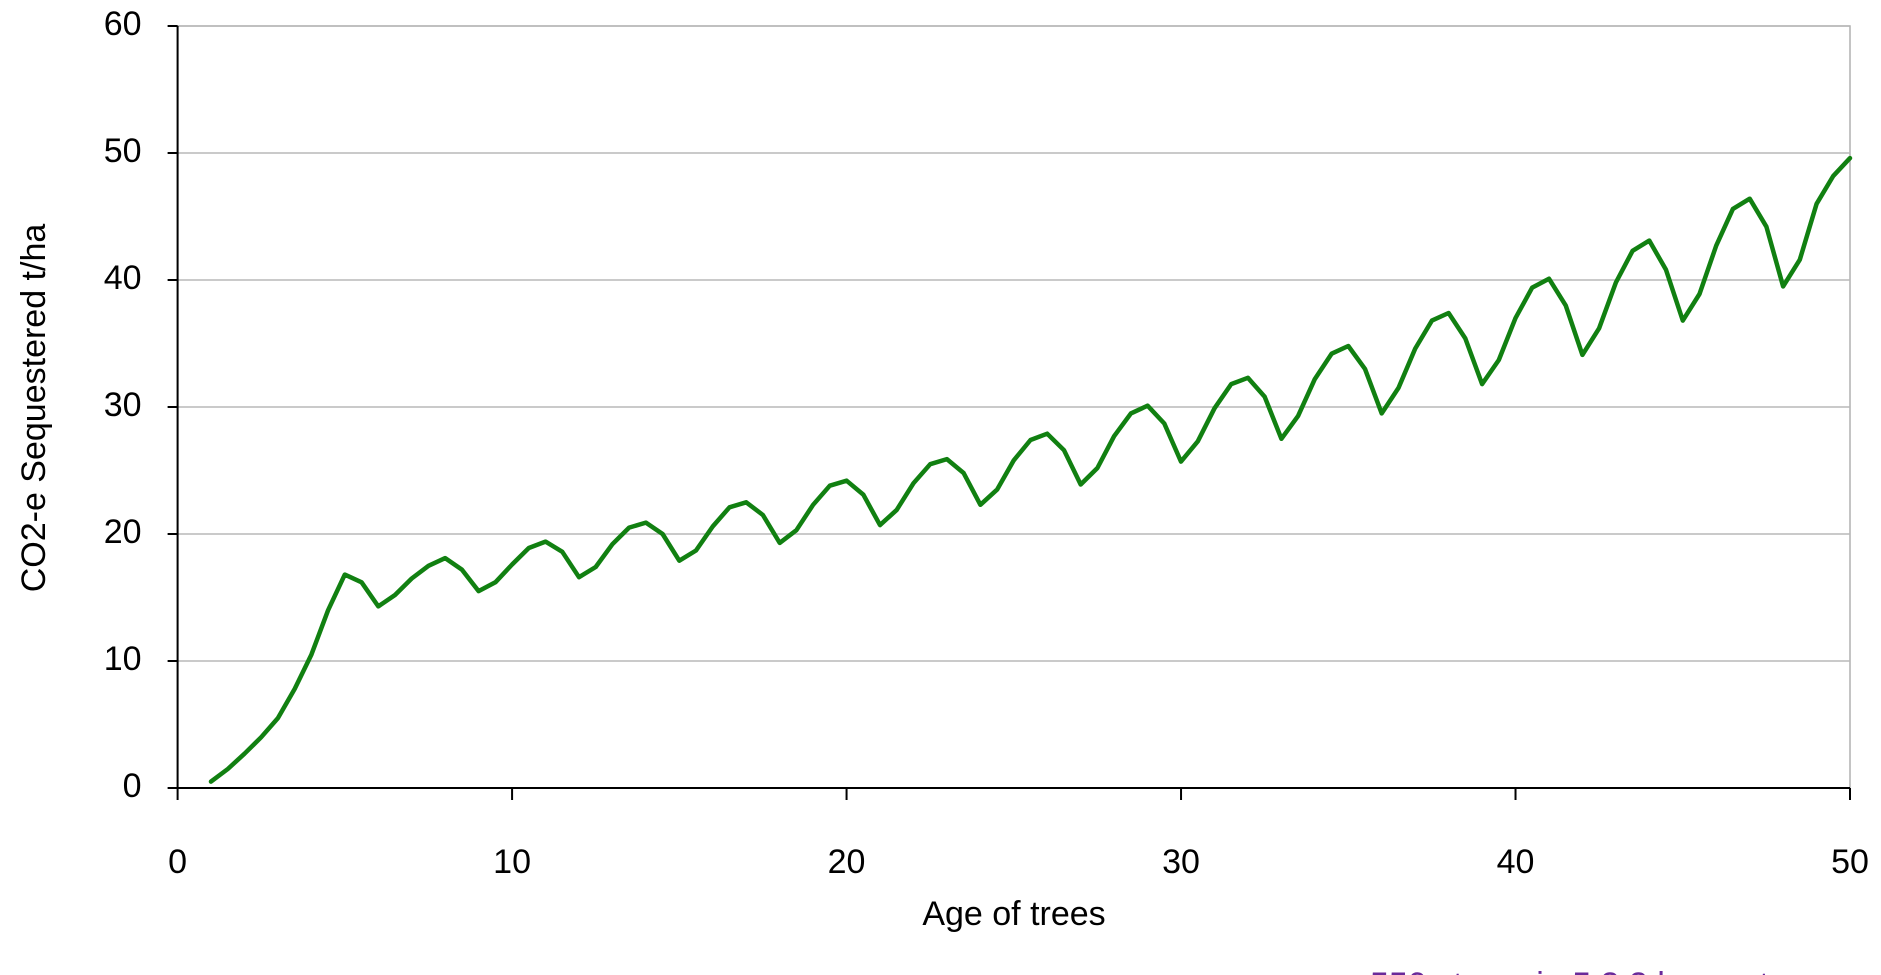  I want to click on x-tick-label: 40, so click(1516, 862).